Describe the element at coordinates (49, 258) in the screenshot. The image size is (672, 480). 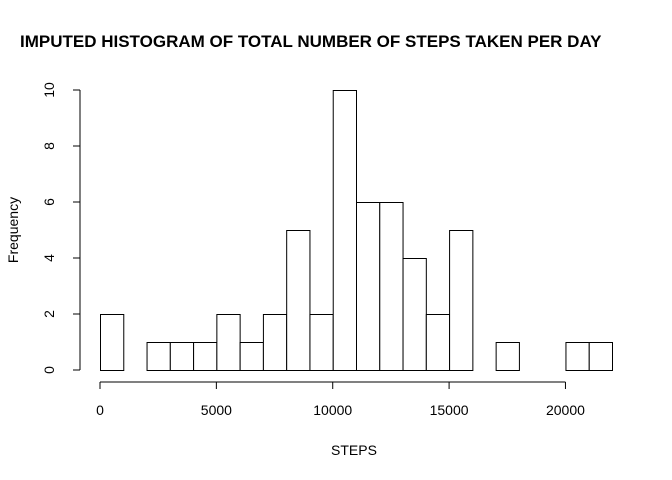
I see `y-tick-label: 4` at that location.